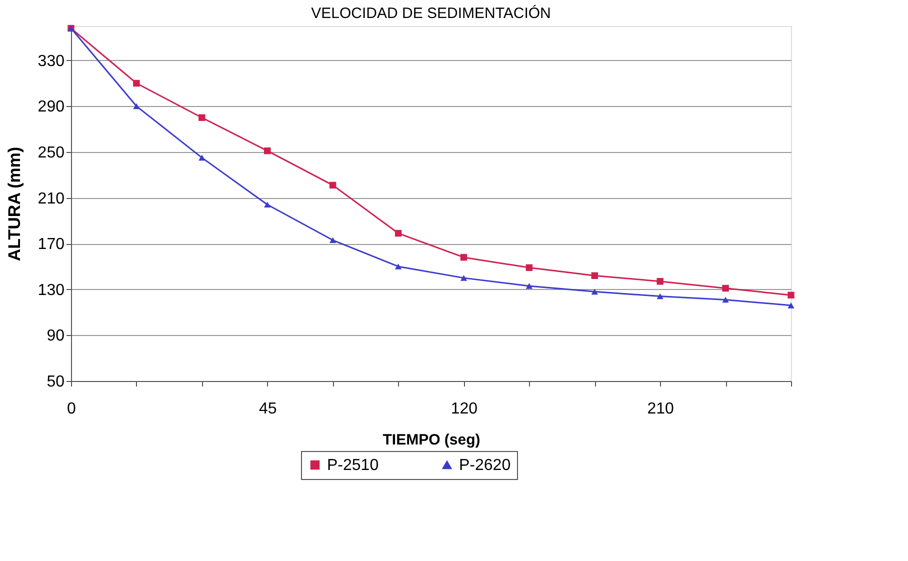 The height and width of the screenshot is (561, 908). Describe the element at coordinates (71, 409) in the screenshot. I see `x-tick-label: 0` at that location.